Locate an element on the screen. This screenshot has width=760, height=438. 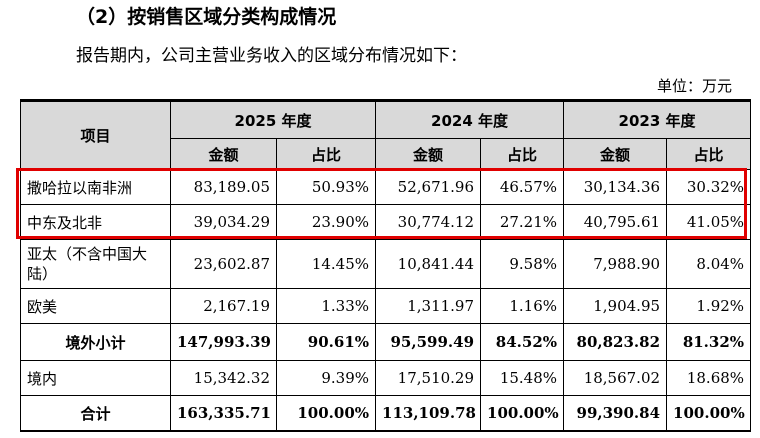
cell-value: 10,841.44 is located at coordinates (428, 264).